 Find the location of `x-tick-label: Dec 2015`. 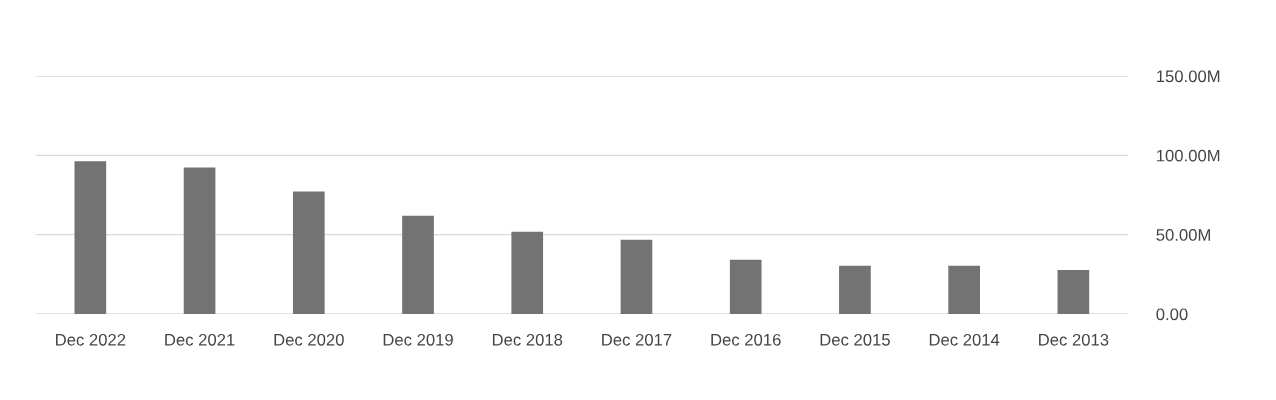

x-tick-label: Dec 2015 is located at coordinates (855, 339).